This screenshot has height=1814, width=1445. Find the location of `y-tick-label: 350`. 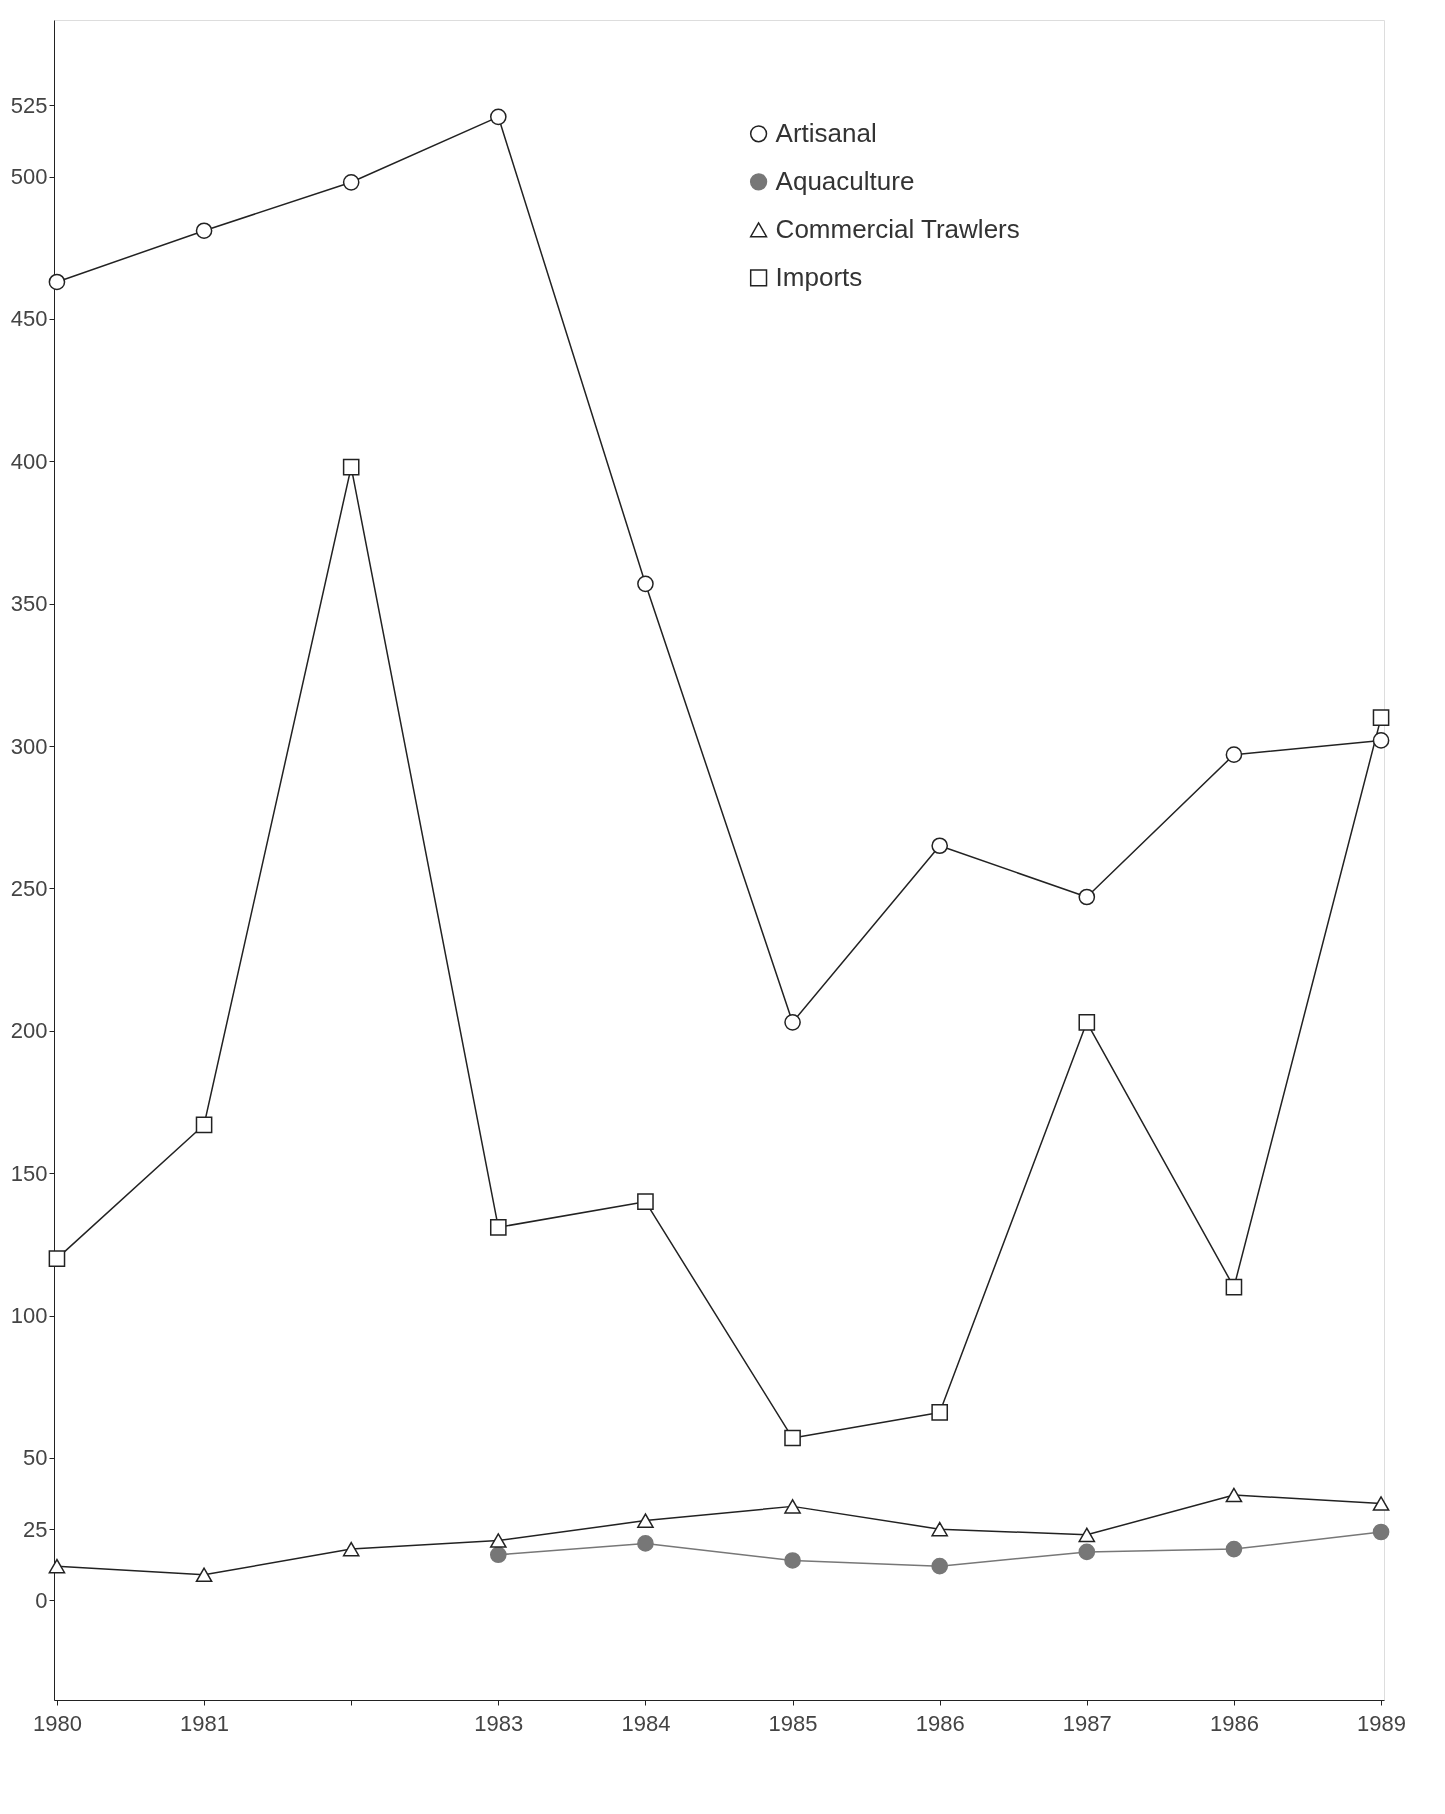

y-tick-label: 350 is located at coordinates (29, 604).